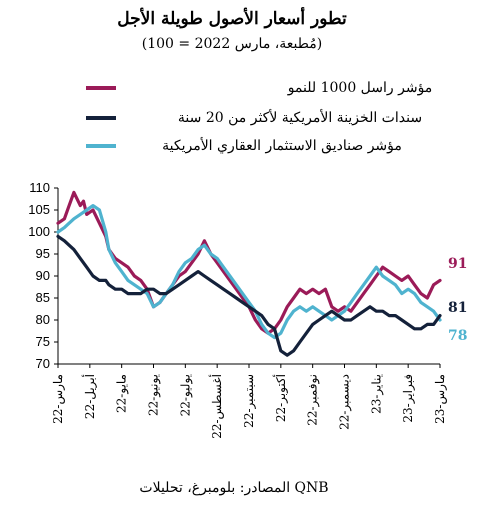  I want to click on legend-label-reit: مؤشر صناديق الاستثمار العقاري الأمريكية, so click(282, 145).